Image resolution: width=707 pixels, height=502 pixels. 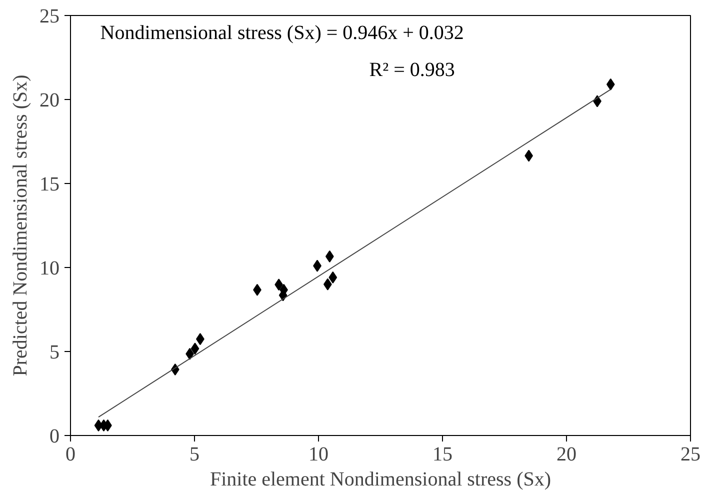 What do you see at coordinates (442, 455) in the screenshot?
I see `x-tick-label: 15` at bounding box center [442, 455].